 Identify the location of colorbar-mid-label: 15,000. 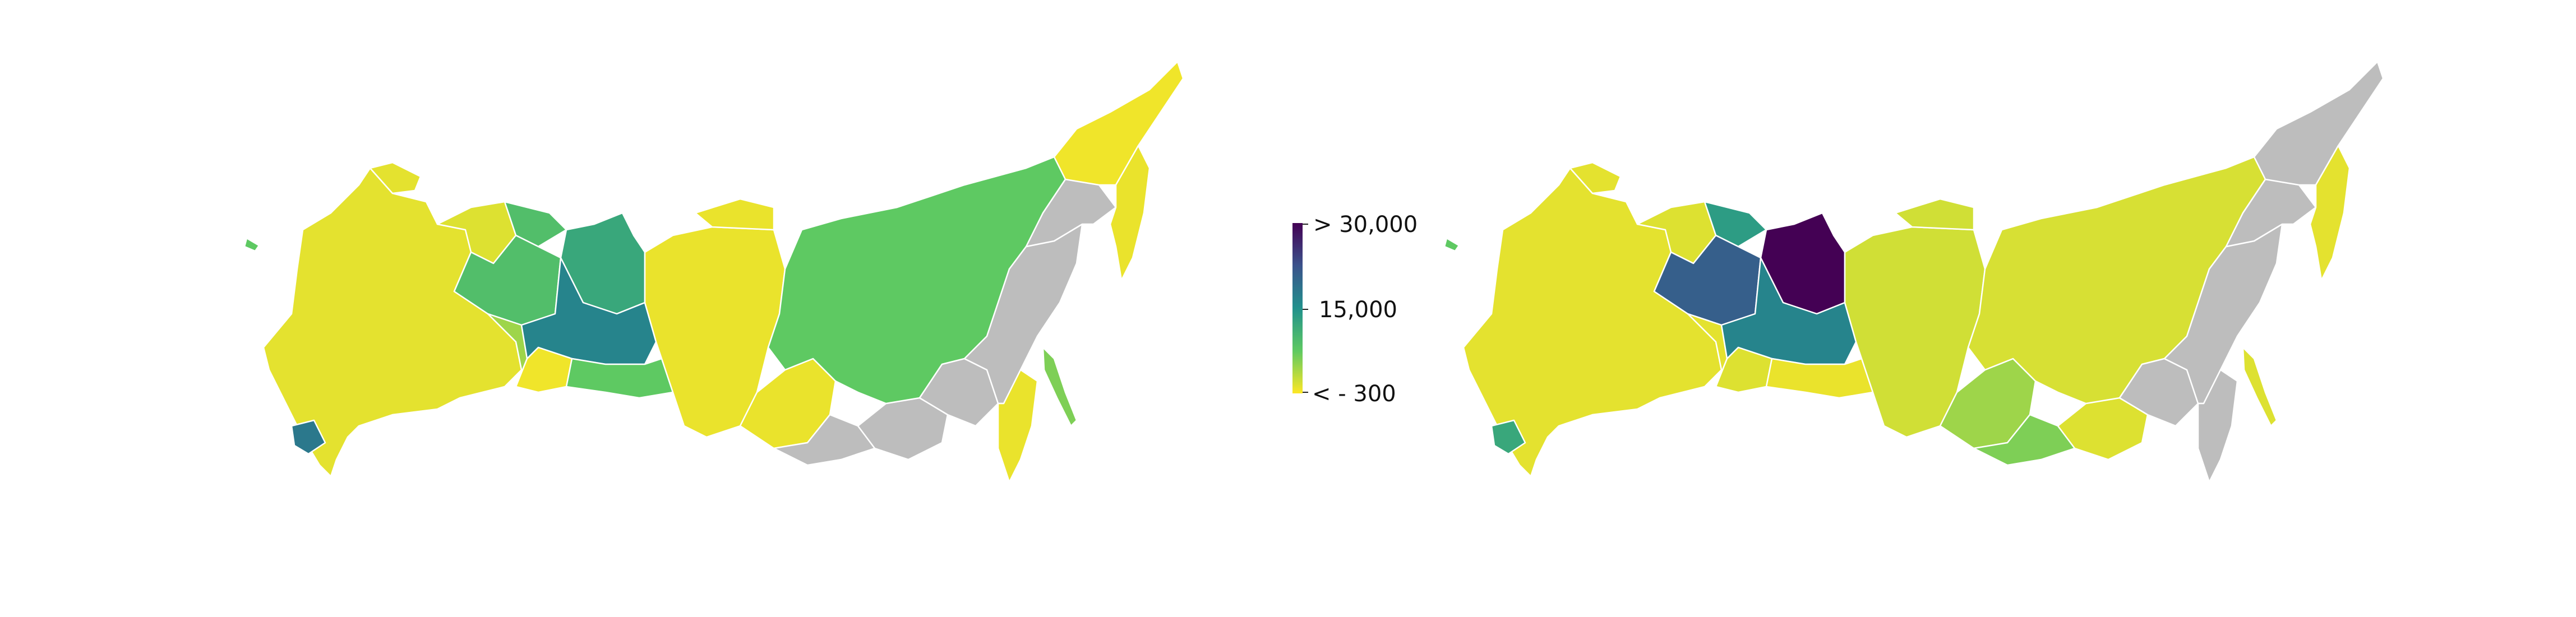
(1358, 310).